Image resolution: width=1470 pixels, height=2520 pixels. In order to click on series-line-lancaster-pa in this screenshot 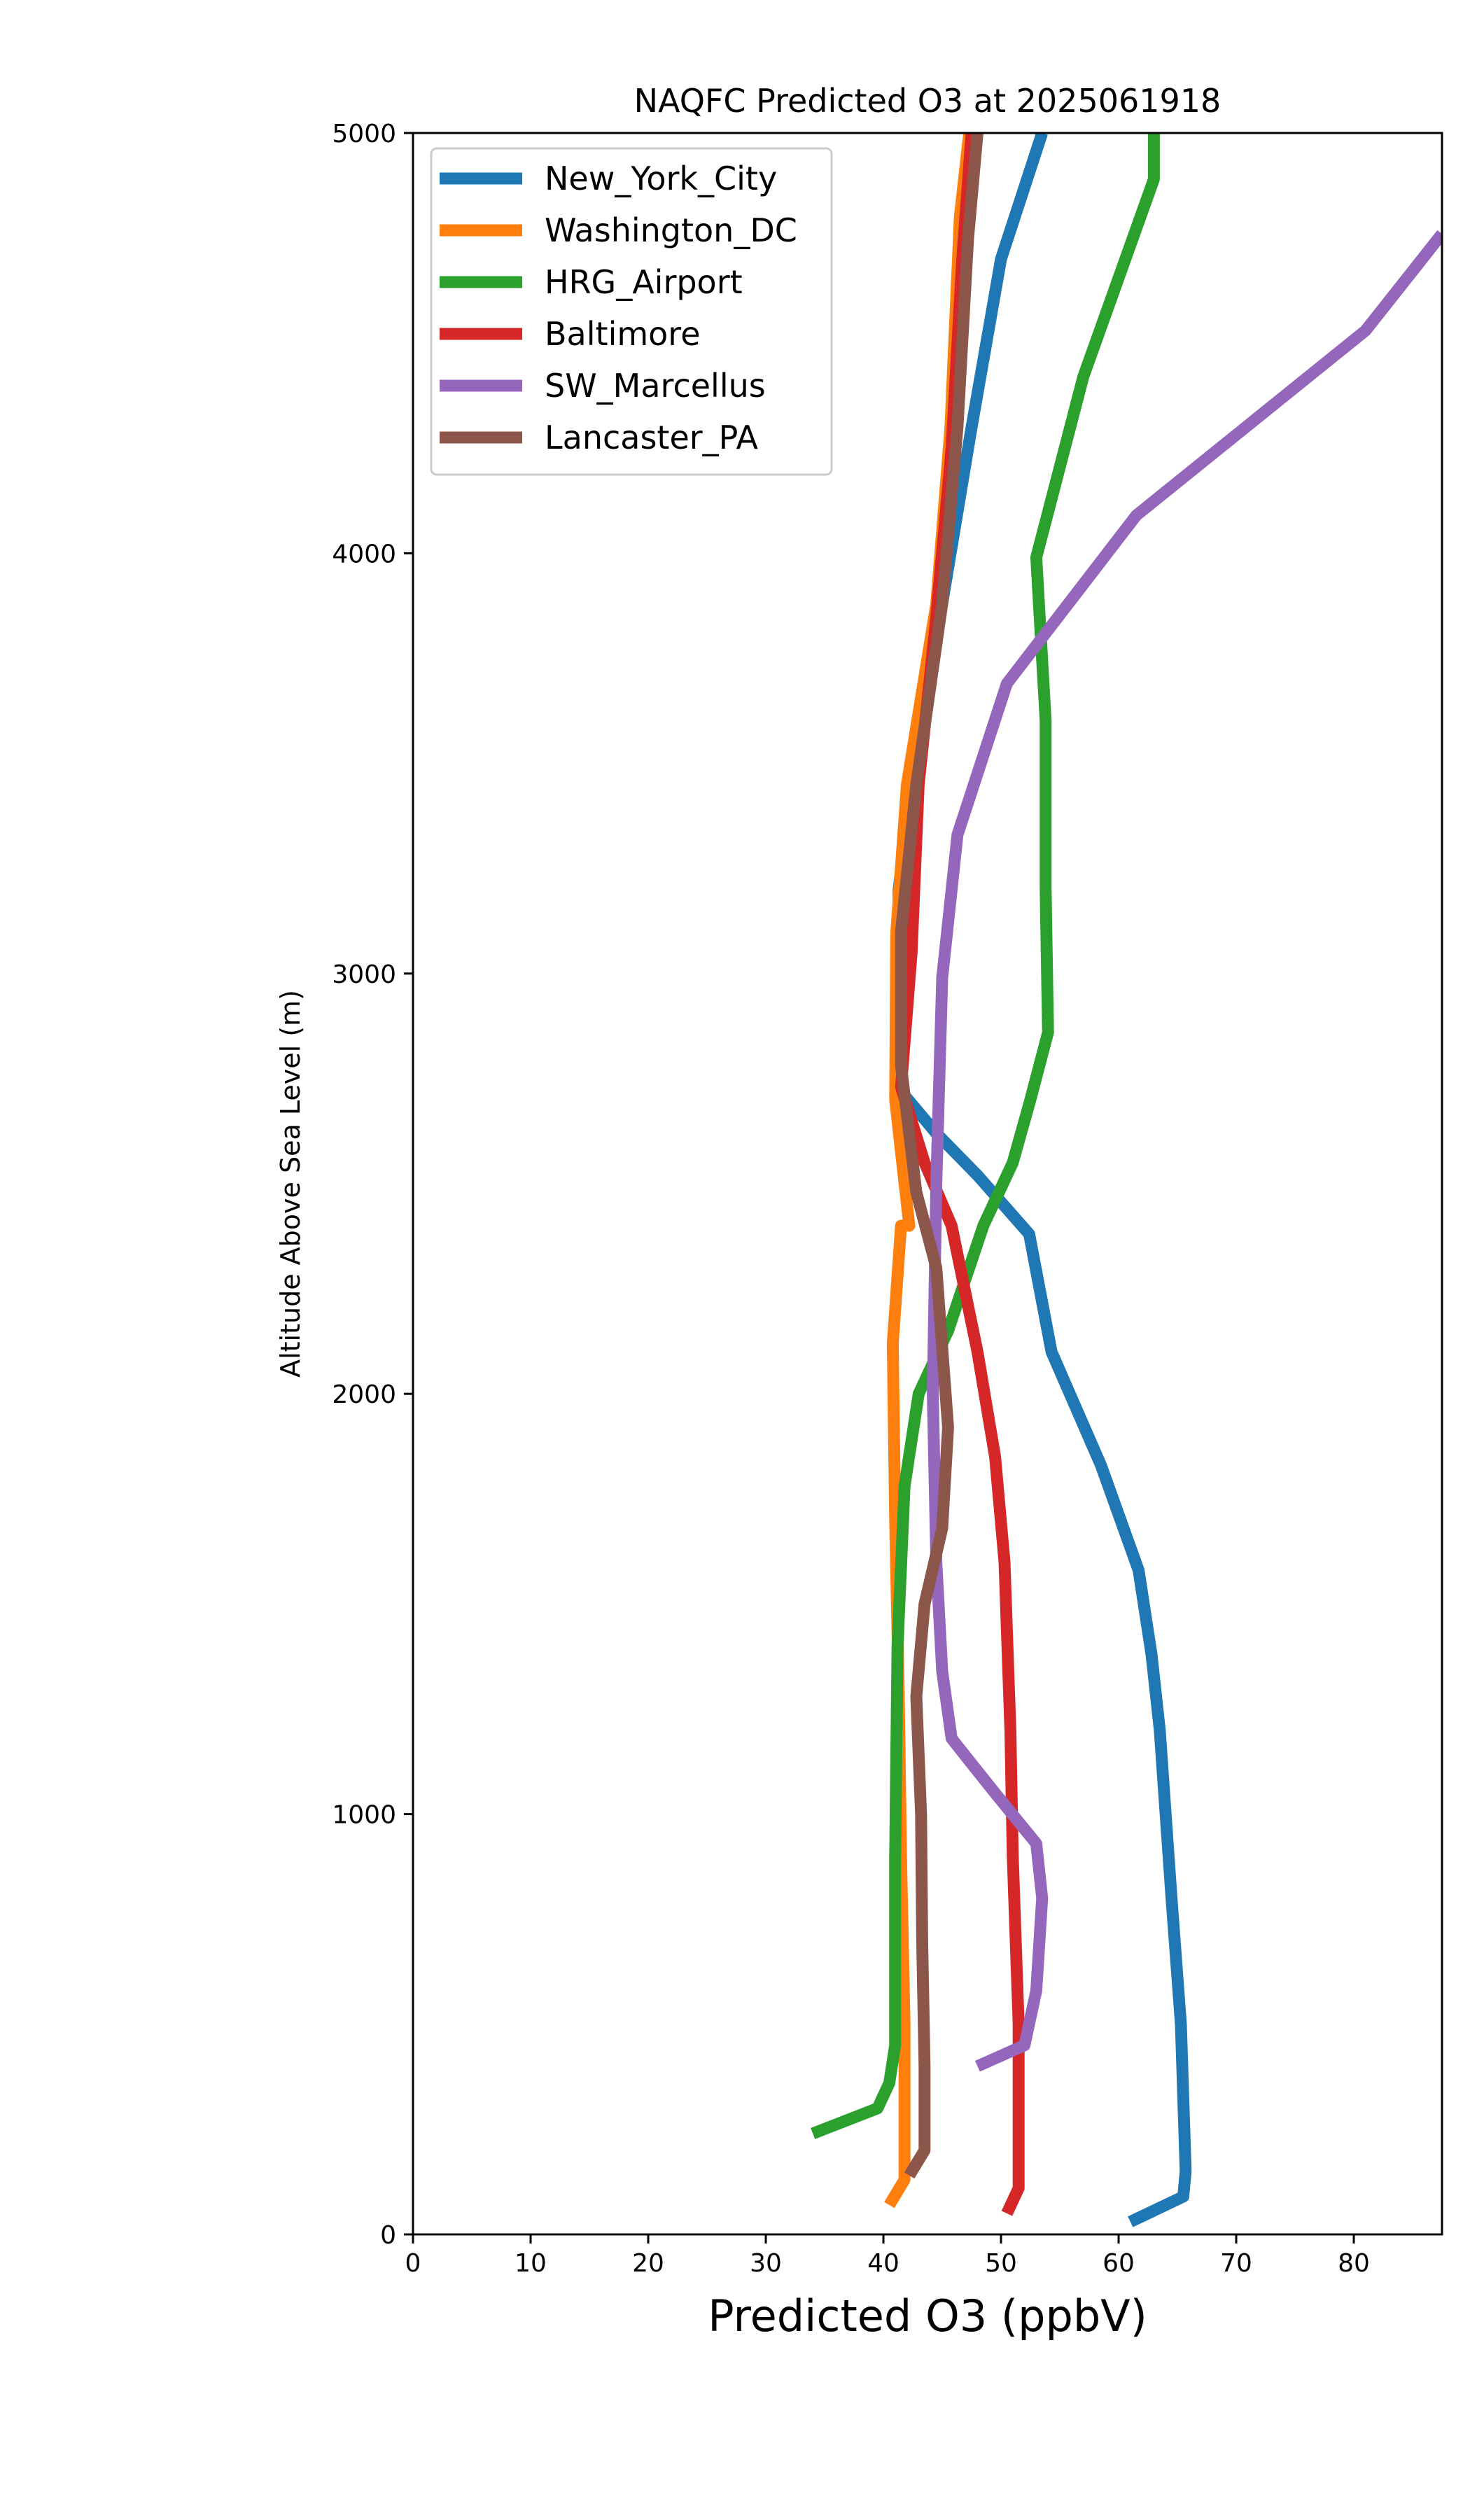, I will do `click(939, 1156)`.